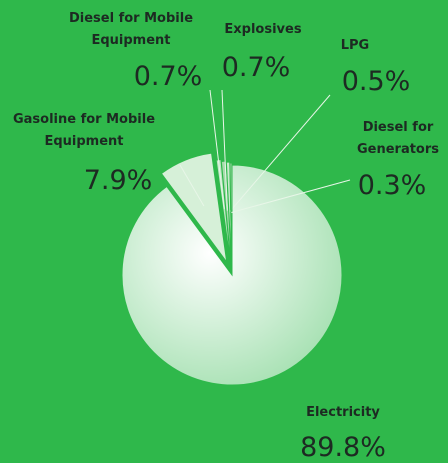 The height and width of the screenshot is (463, 448). Describe the element at coordinates (376, 81) in the screenshot. I see `value-label: 0.5%` at that location.